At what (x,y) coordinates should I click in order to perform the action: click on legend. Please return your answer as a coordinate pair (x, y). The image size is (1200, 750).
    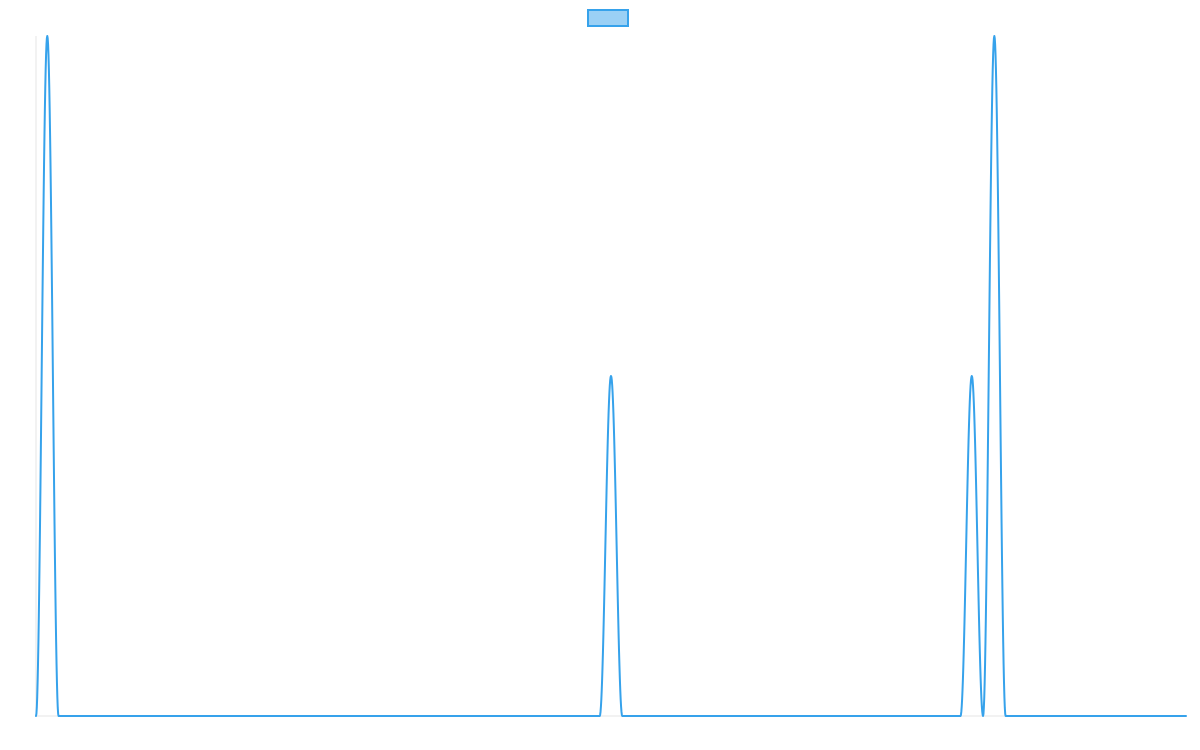
    Looking at the image, I should click on (608, 18).